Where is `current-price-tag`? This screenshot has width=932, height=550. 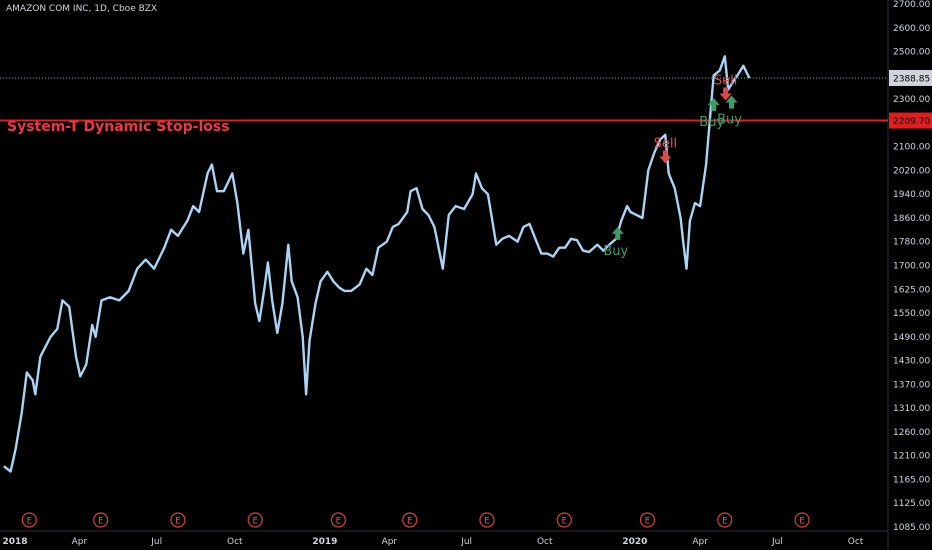 current-price-tag is located at coordinates (910, 77).